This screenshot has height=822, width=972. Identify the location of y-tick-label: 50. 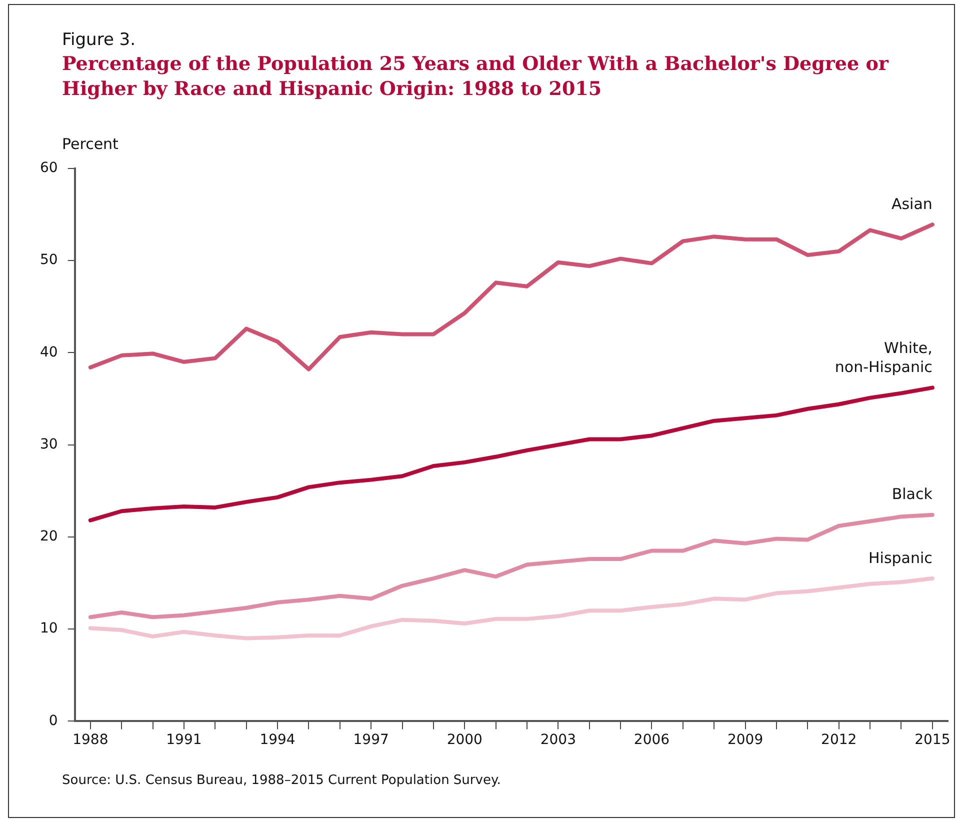
(49, 260).